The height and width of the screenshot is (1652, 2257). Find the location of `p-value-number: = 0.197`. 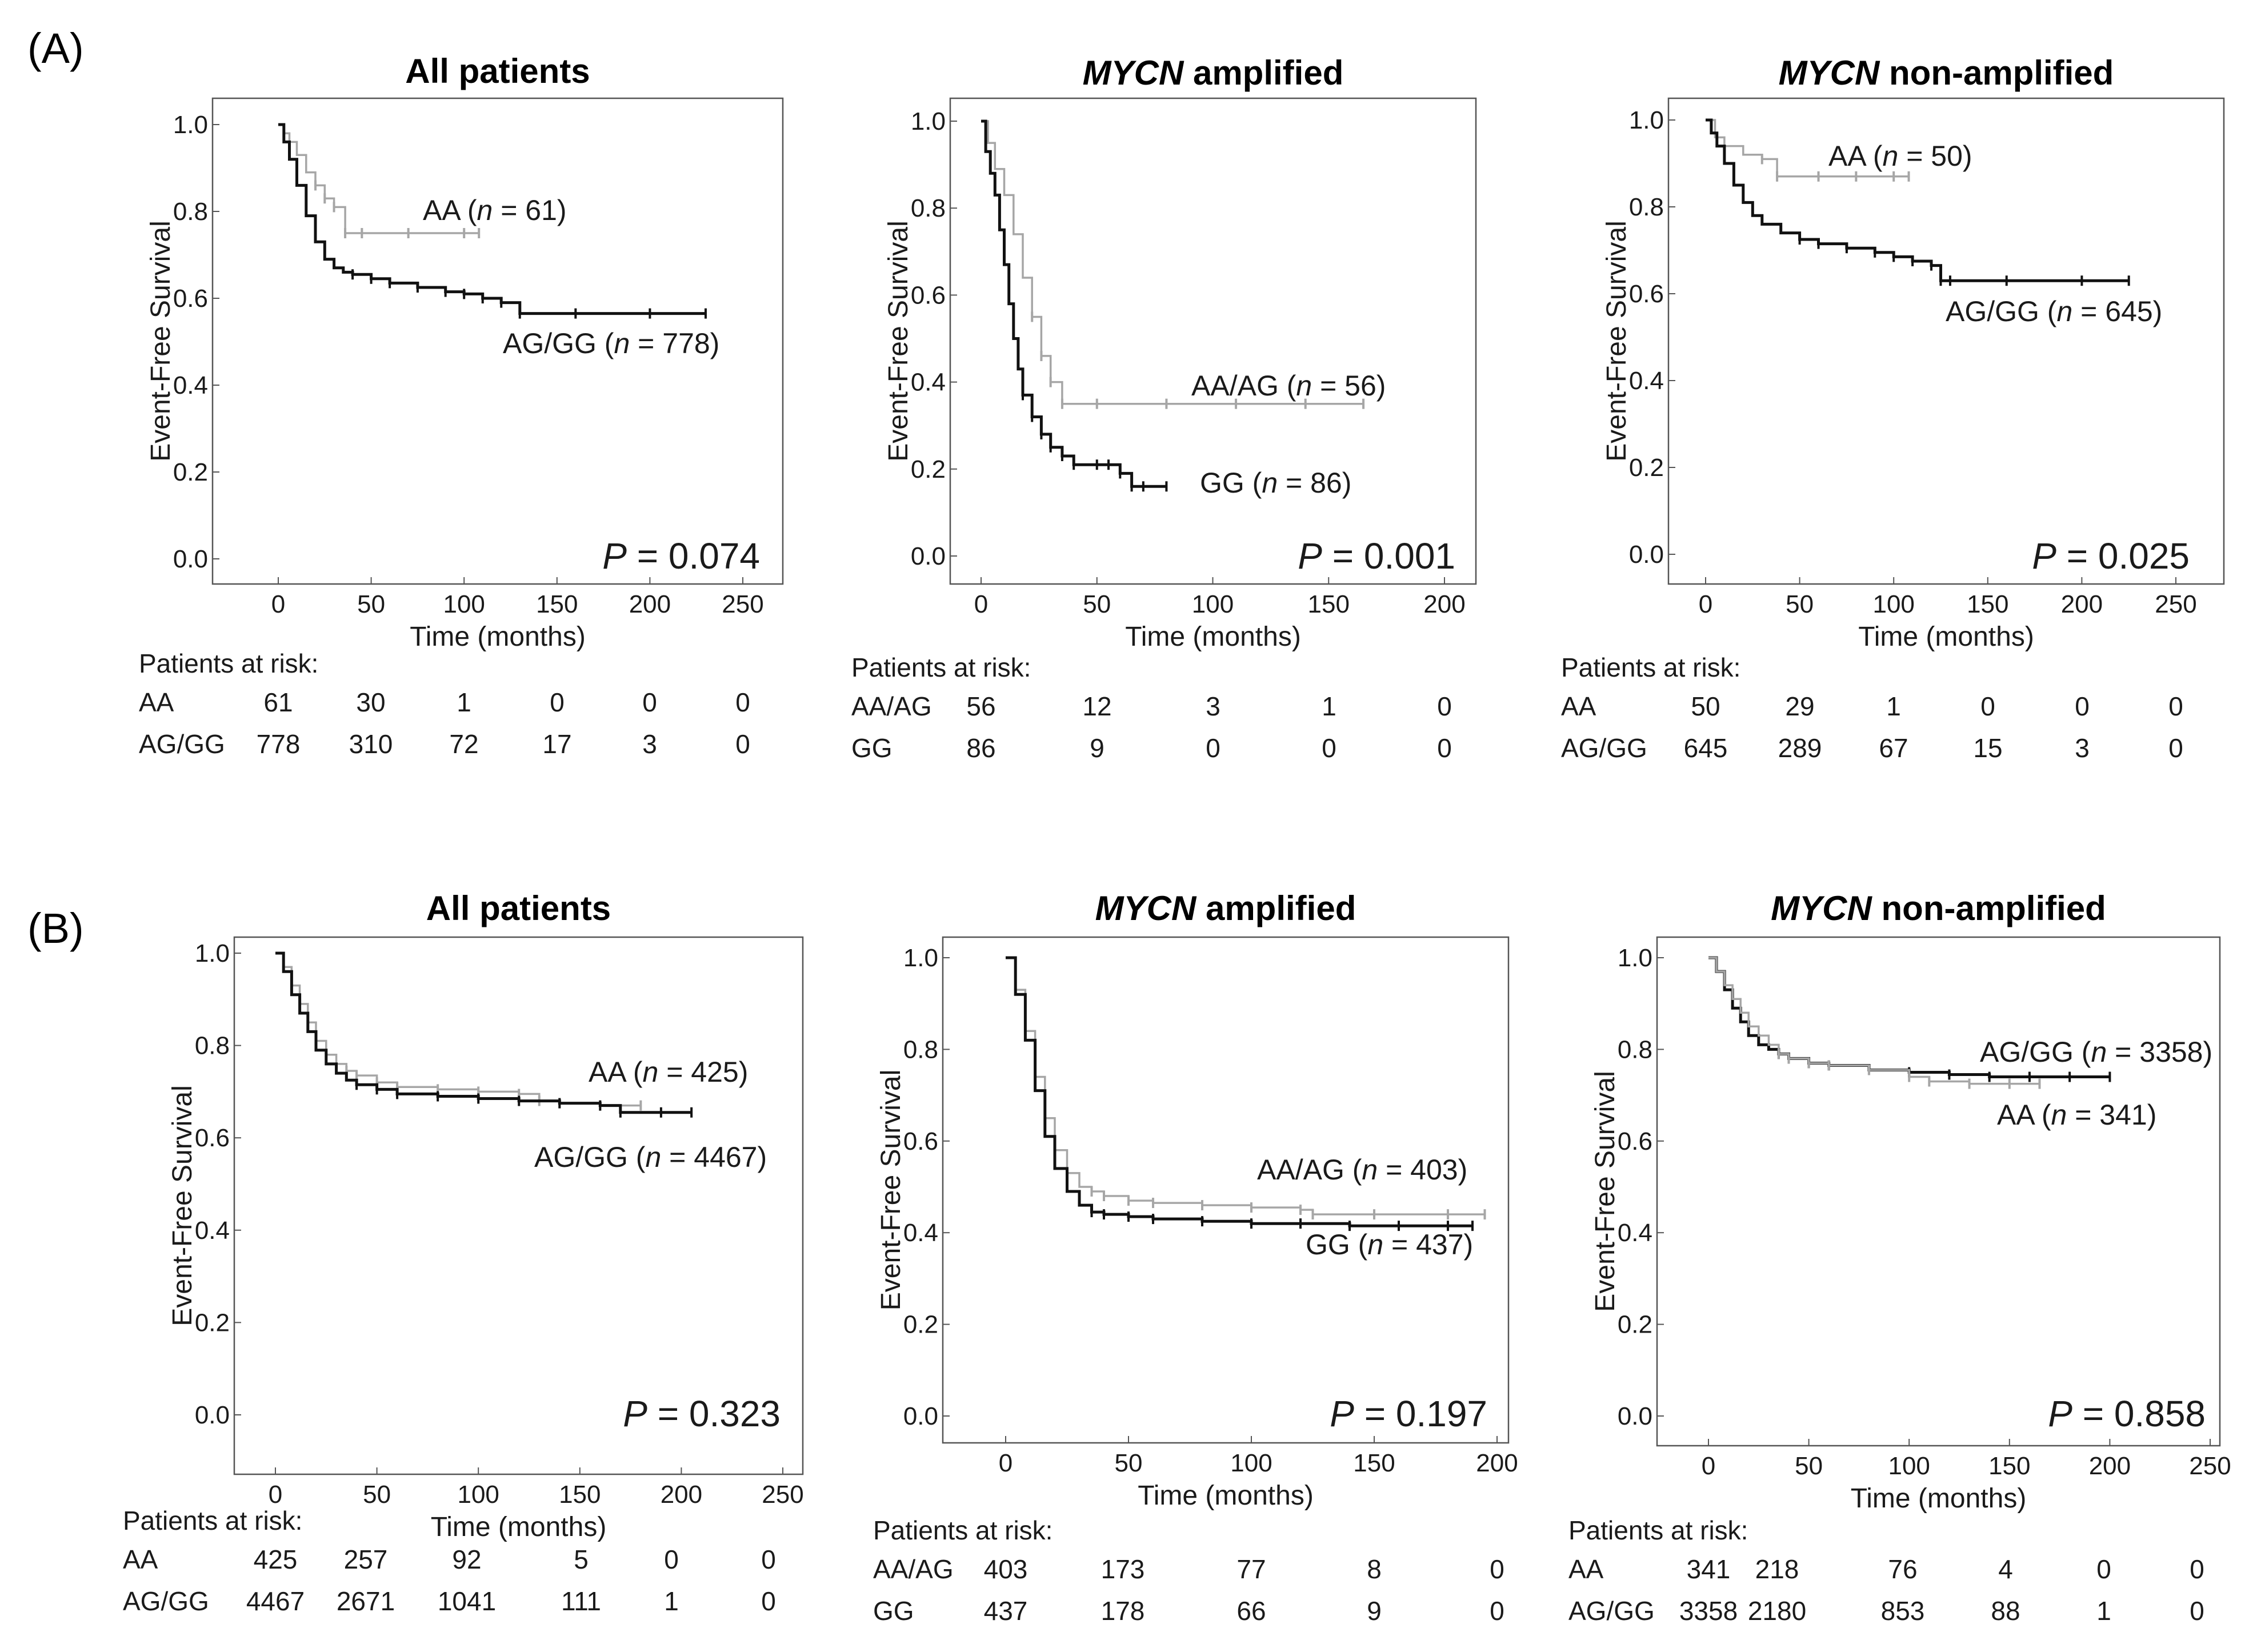

p-value-number: = 0.197 is located at coordinates (1420, 1413).